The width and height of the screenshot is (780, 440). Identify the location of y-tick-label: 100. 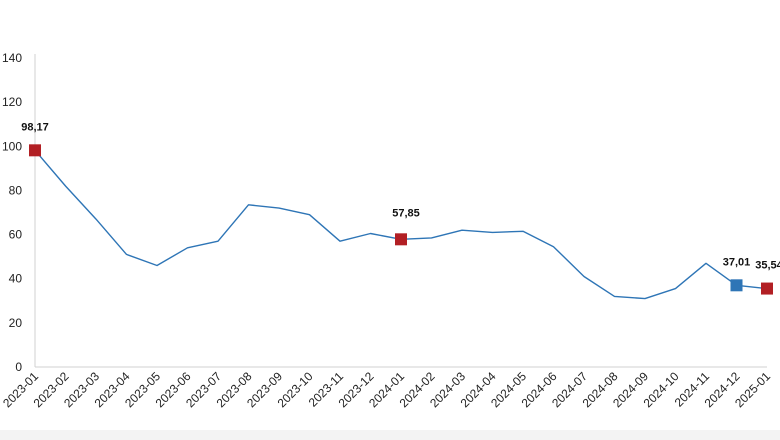
(12, 146).